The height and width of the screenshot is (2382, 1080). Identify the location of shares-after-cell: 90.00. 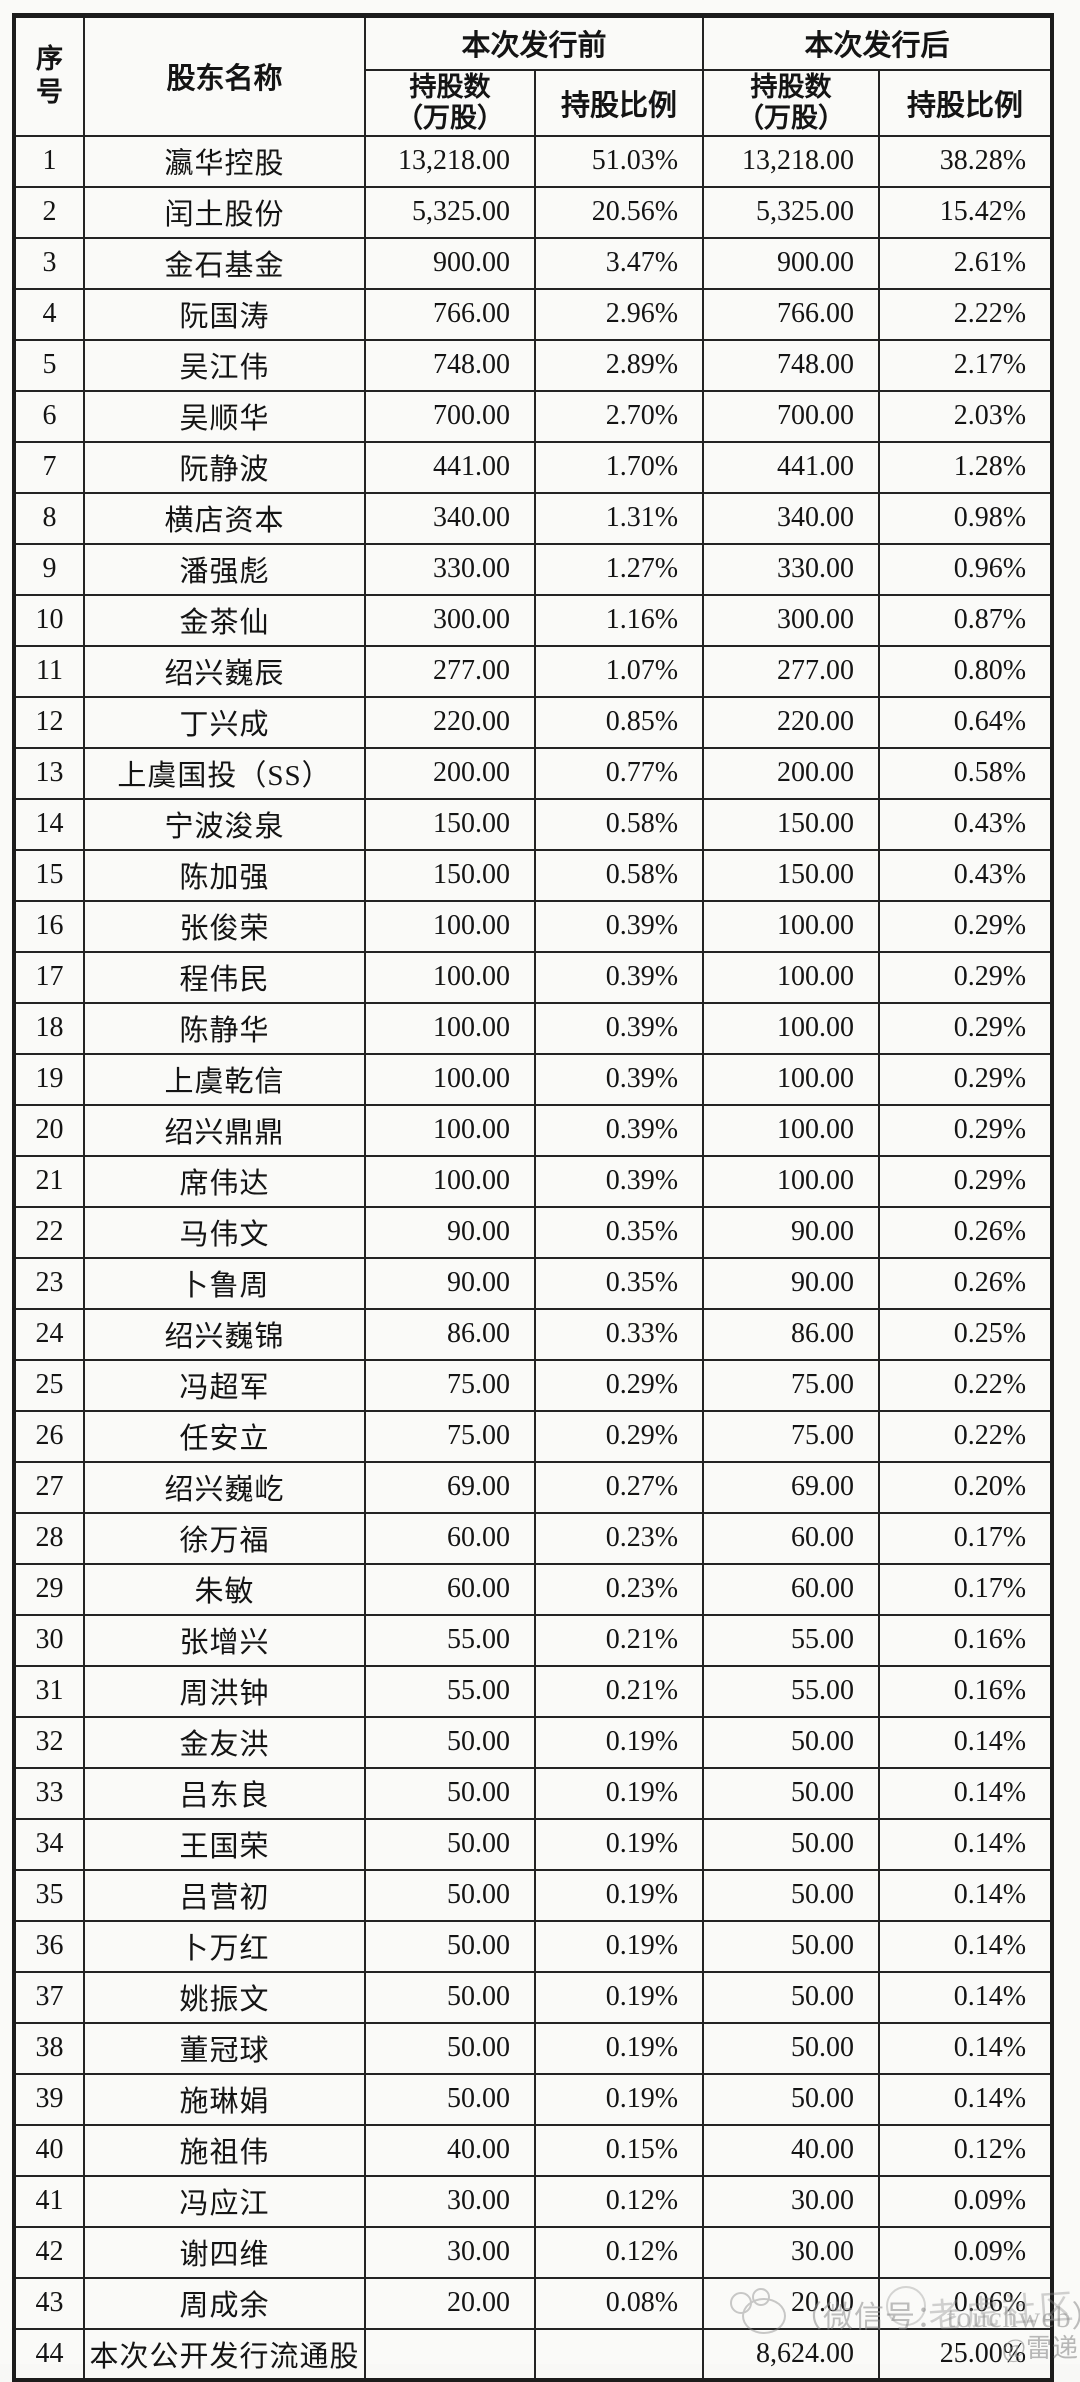
(791, 1232).